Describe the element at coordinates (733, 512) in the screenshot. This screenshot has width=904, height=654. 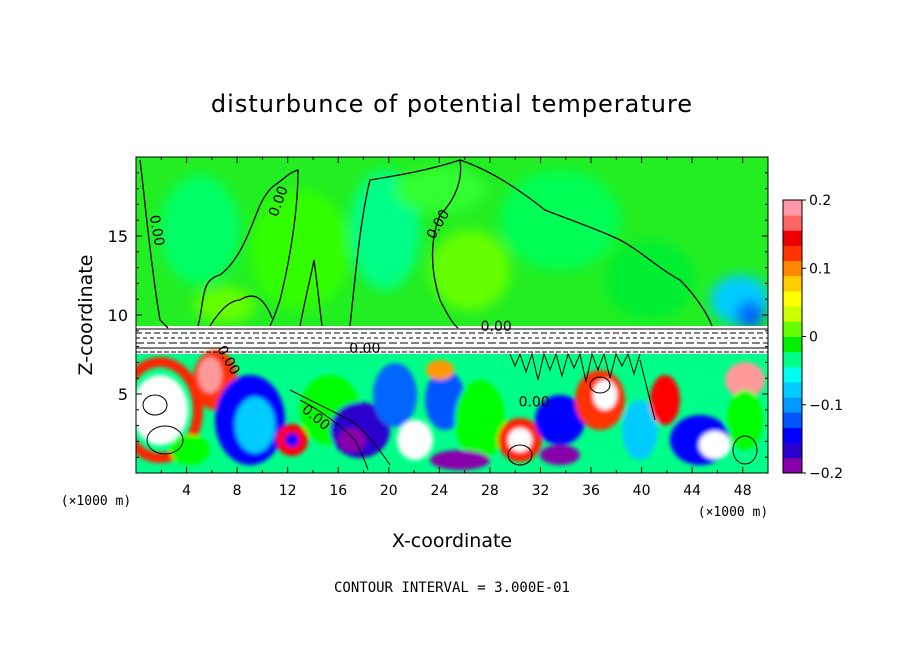
I see `x-unit-right: (×1000 m)` at that location.